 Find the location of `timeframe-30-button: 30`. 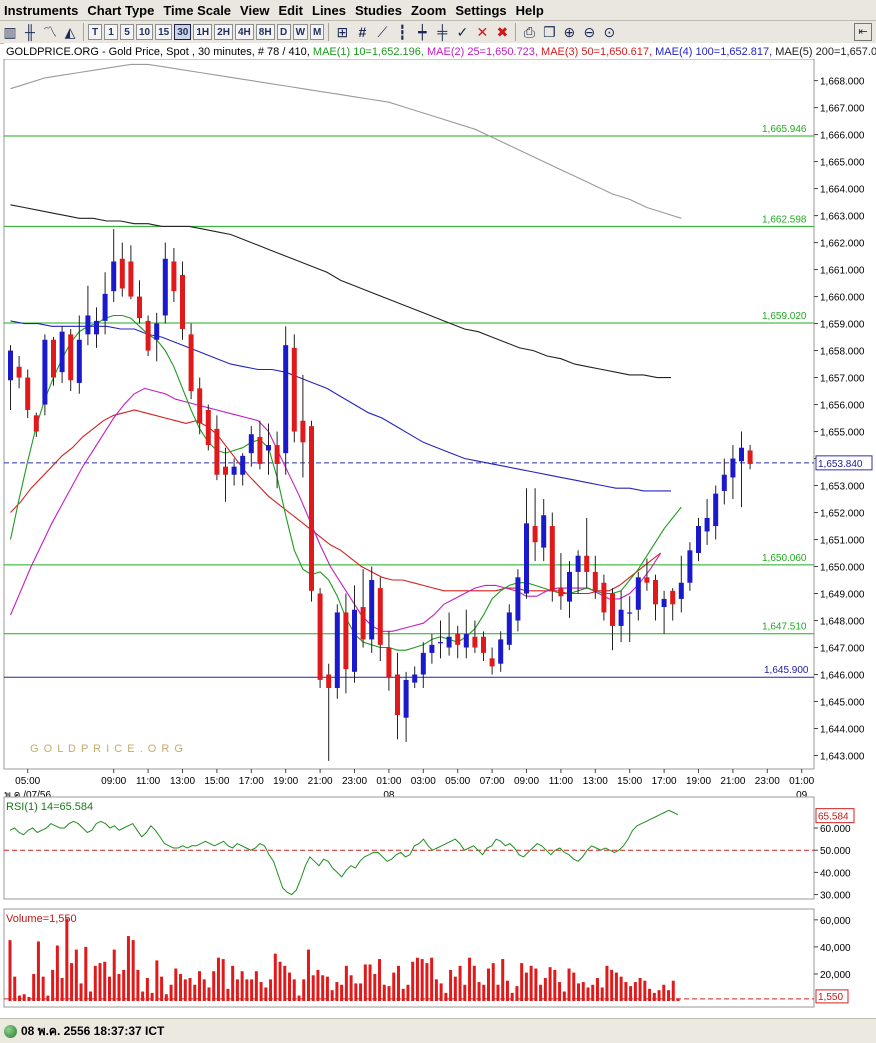

timeframe-30-button: 30 is located at coordinates (183, 32).